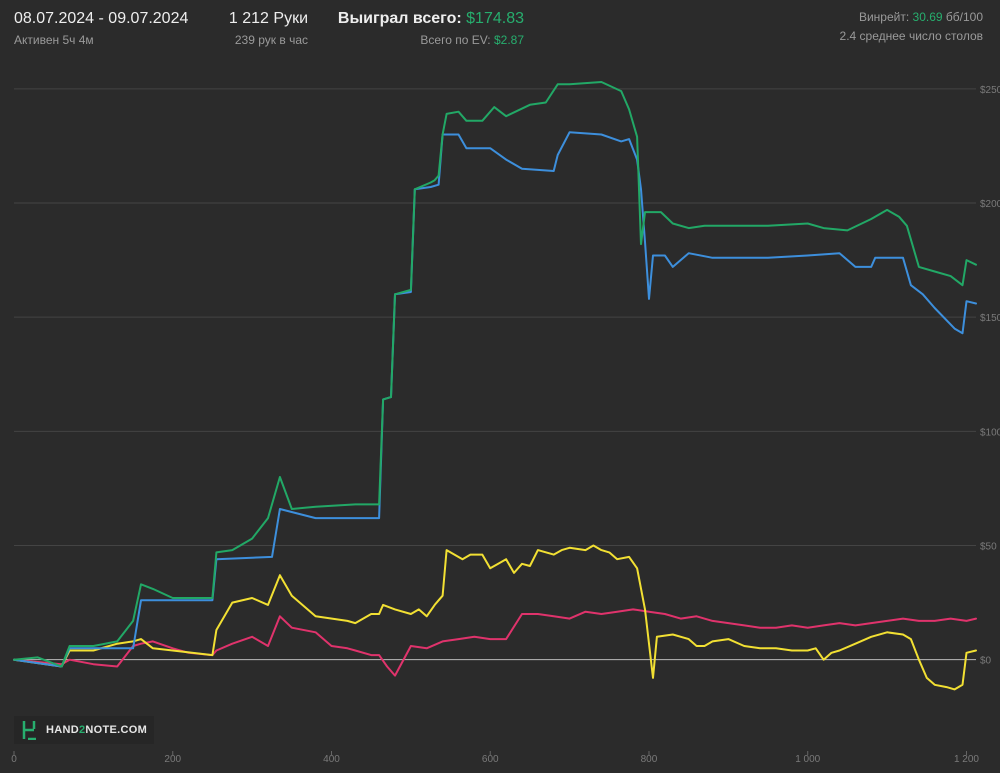 The image size is (1000, 773). What do you see at coordinates (14, 759) in the screenshot?
I see `x-tick-label: 0` at bounding box center [14, 759].